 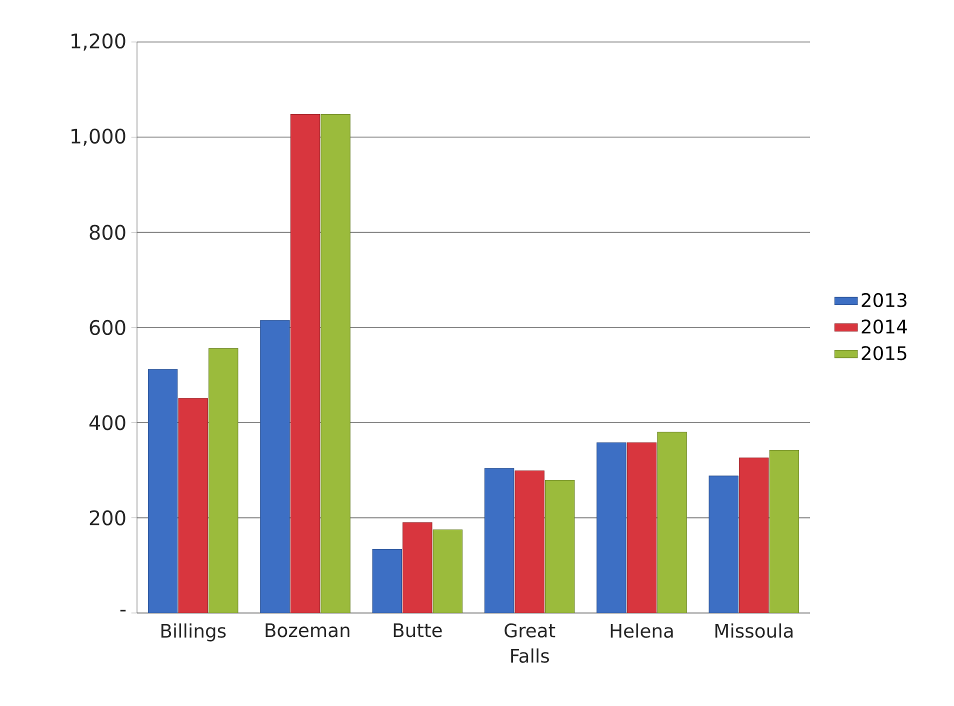 What do you see at coordinates (193, 632) in the screenshot?
I see `x-tick-label: Billings` at bounding box center [193, 632].